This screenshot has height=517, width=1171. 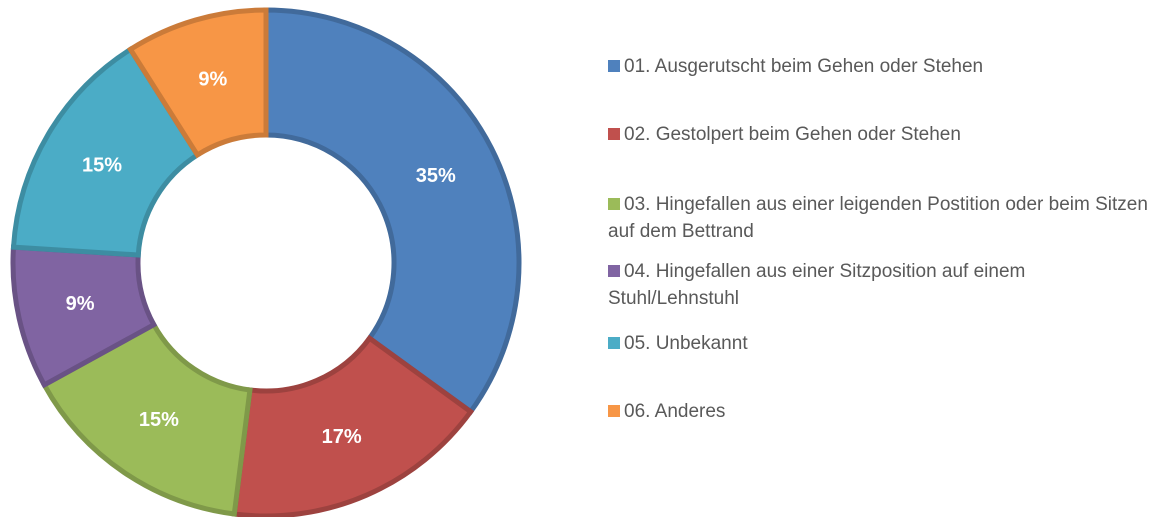 I want to click on data-label: 17%, so click(x=342, y=437).